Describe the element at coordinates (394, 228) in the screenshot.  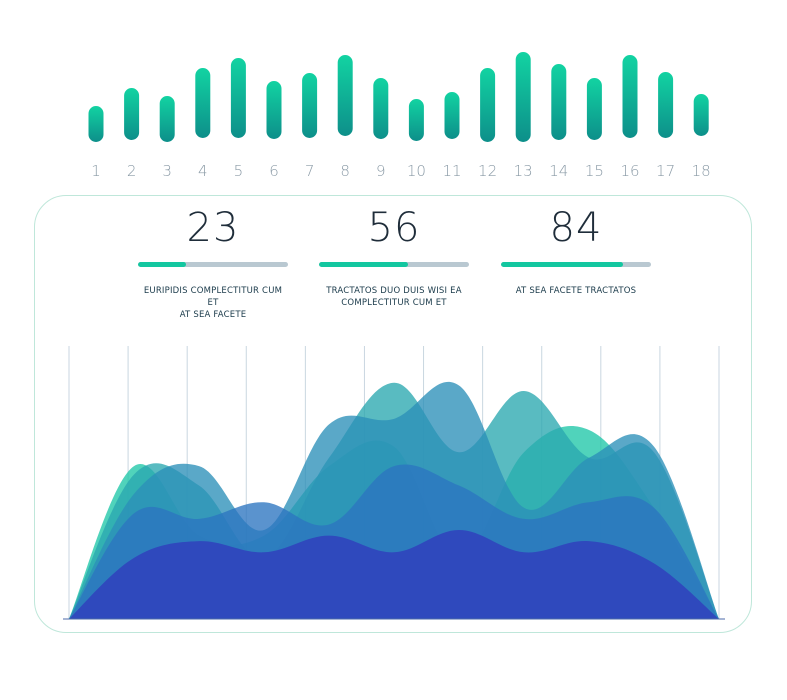
I see `stat-value: 56` at that location.